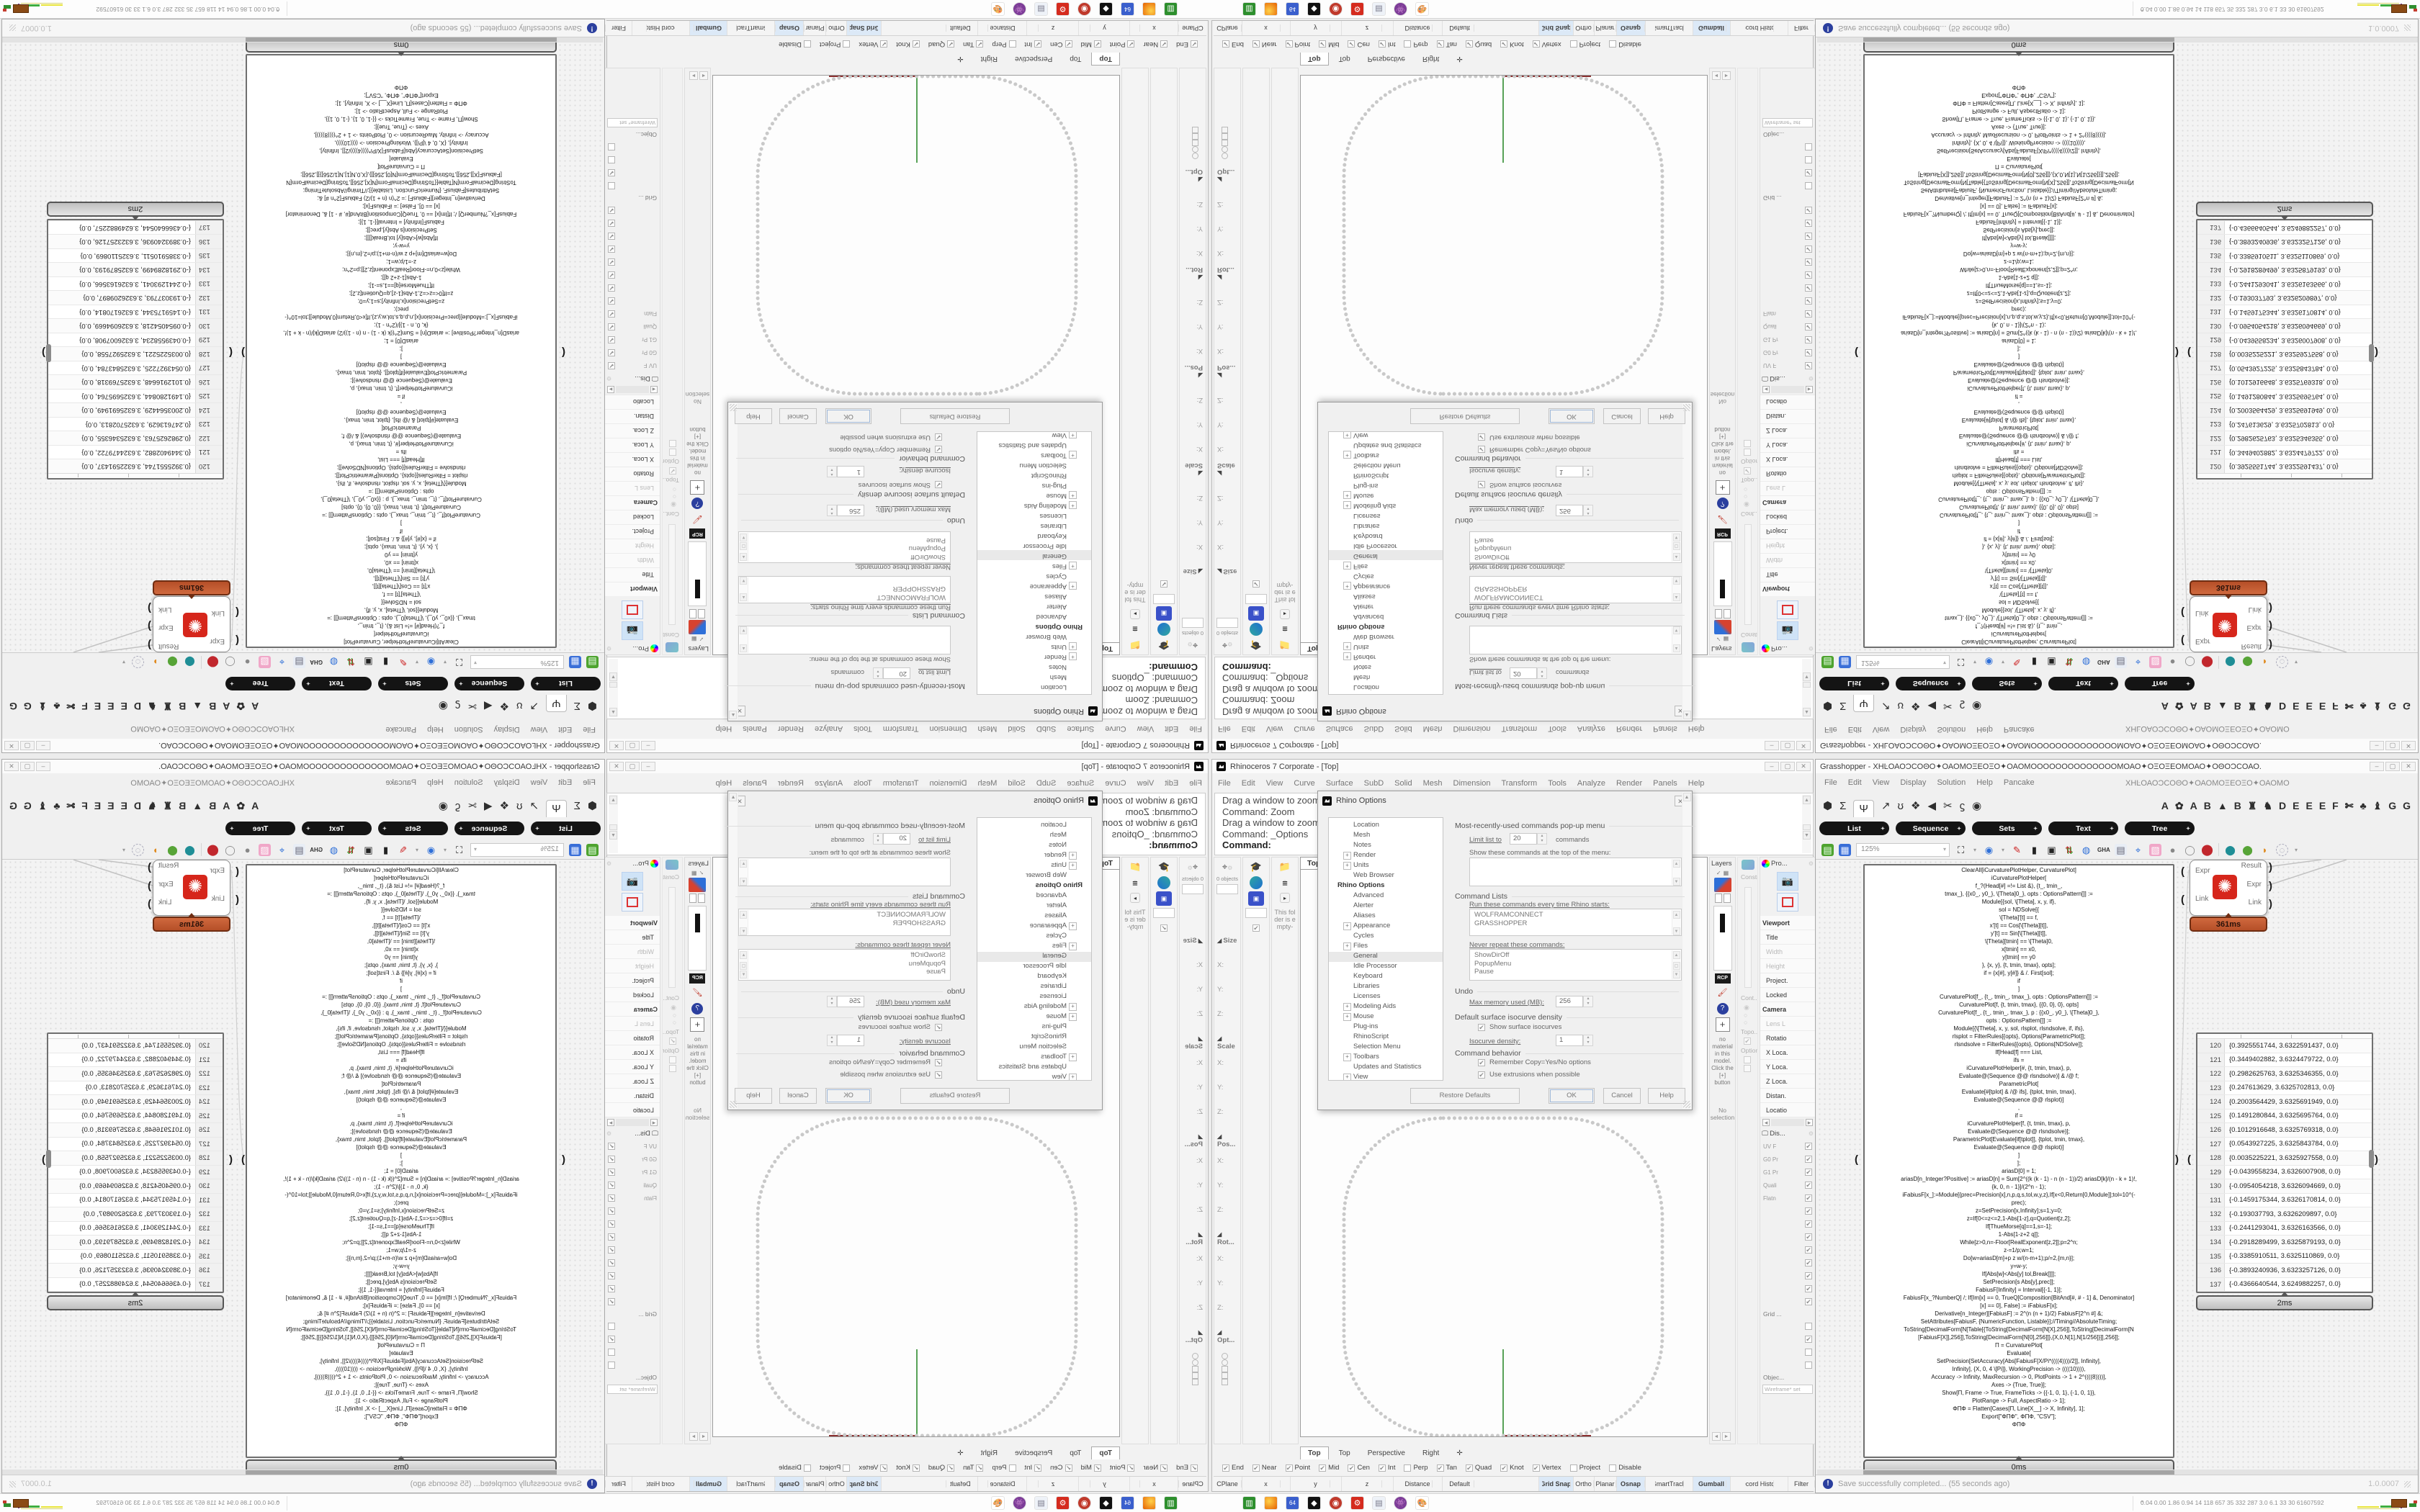 The width and height of the screenshot is (2420, 1512). What do you see at coordinates (1164, 361) in the screenshot?
I see `display-tools-panel: 🎓 ▣` at bounding box center [1164, 361].